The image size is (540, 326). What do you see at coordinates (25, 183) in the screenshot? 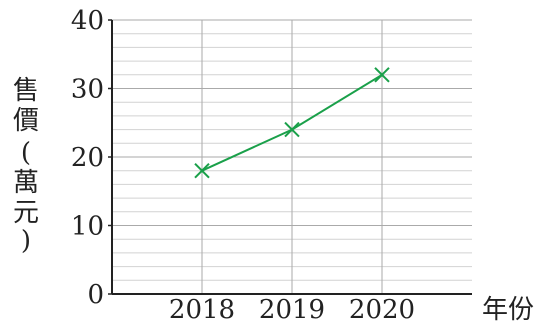
I see `y-axis-label-char: 萬` at bounding box center [25, 183].